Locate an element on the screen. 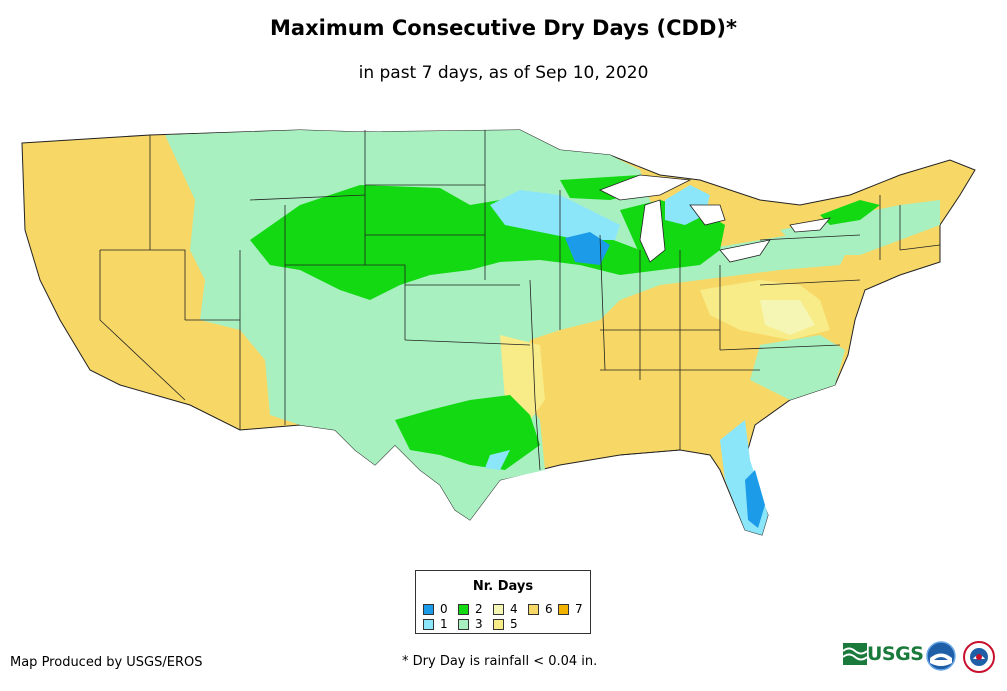 Image resolution: width=1007 pixels, height=691 pixels. legend-item-5: 5 is located at coordinates (505, 624).